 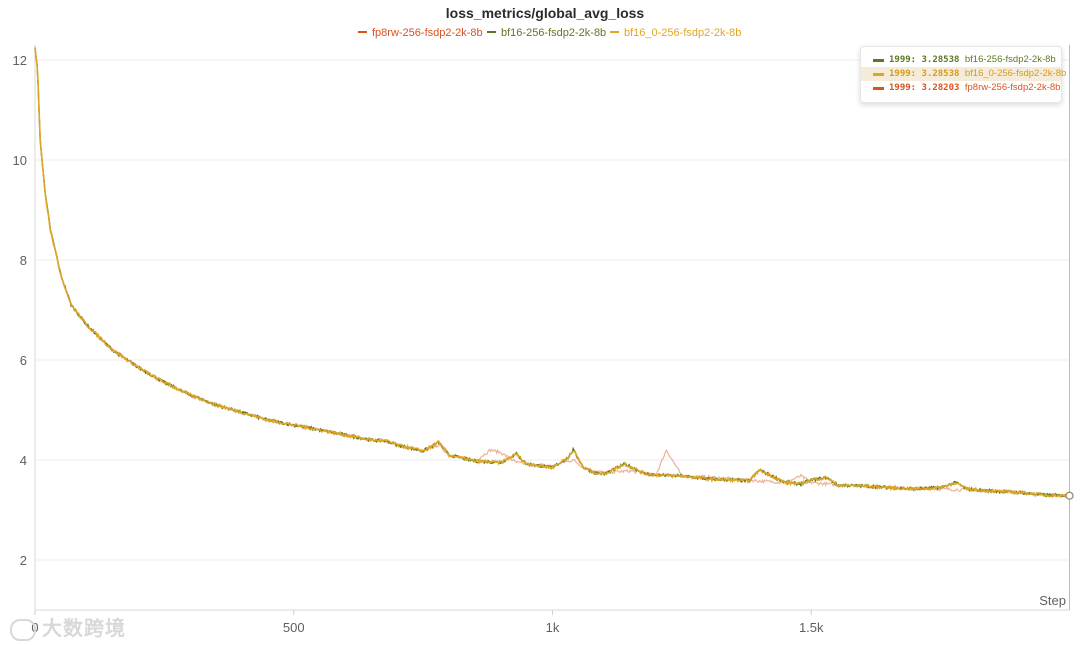 I want to click on tooltip-row: 1999: 3.28538 bf16-256-fsdp2-2k-8b, so click(x=961, y=60).